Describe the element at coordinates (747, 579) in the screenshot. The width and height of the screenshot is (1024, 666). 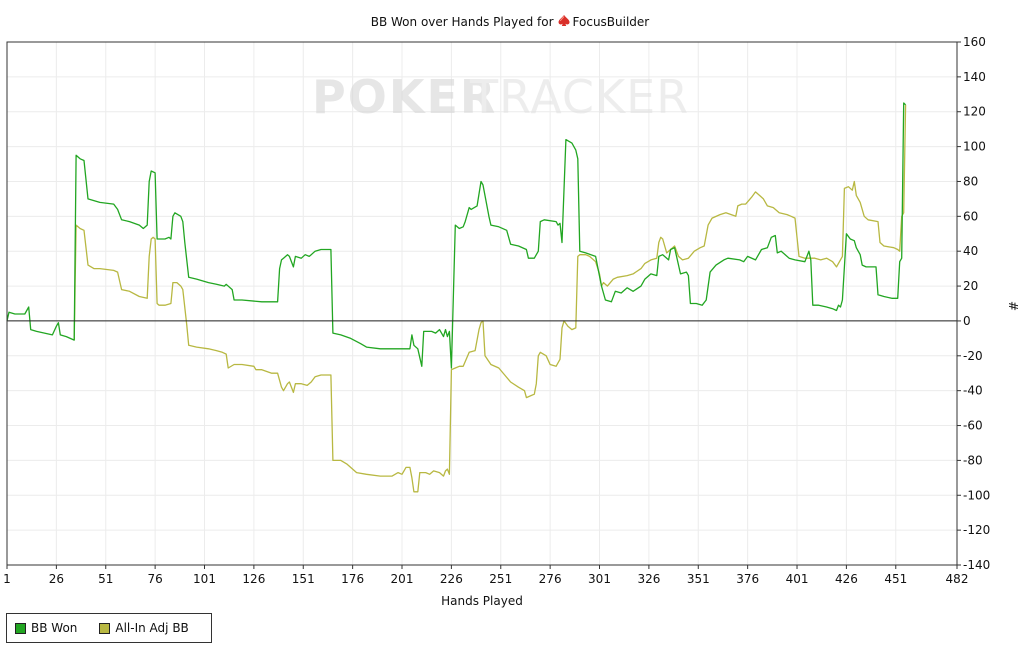
I see `x-tick-label: 376` at that location.